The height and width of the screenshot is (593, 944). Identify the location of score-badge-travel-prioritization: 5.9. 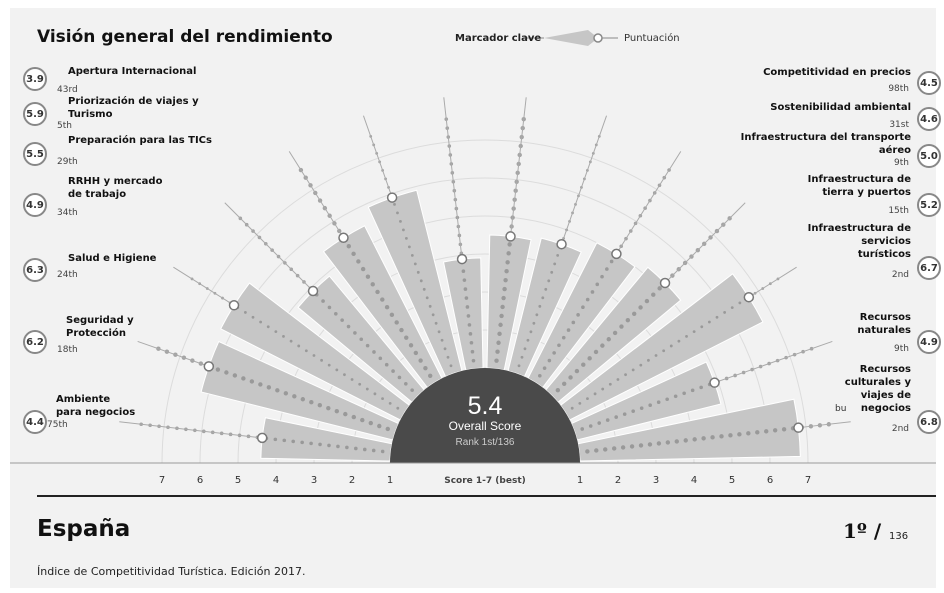
(35, 114).